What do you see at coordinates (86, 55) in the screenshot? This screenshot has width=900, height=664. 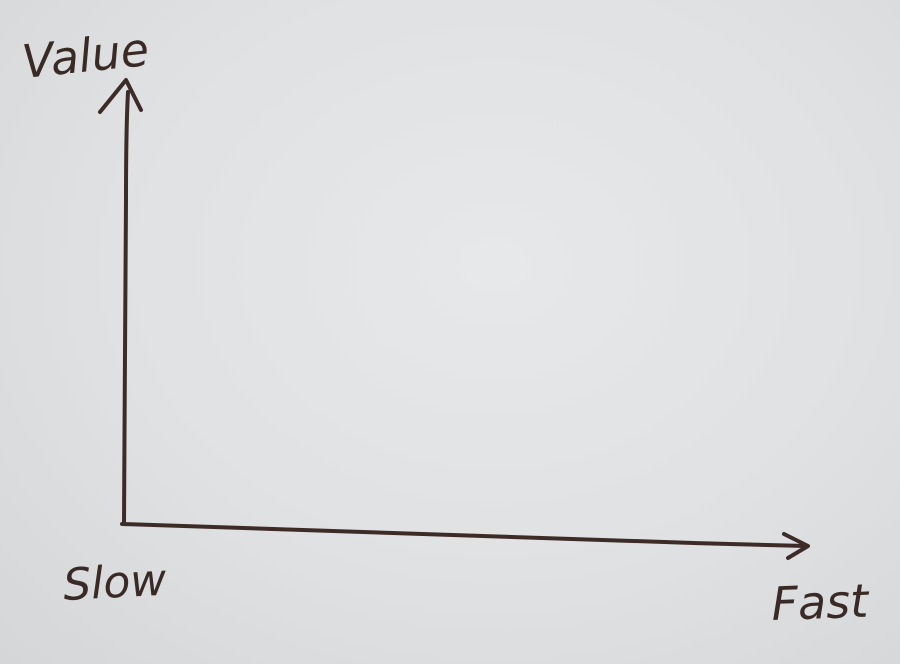 I see `y-axis-label: Value` at bounding box center [86, 55].